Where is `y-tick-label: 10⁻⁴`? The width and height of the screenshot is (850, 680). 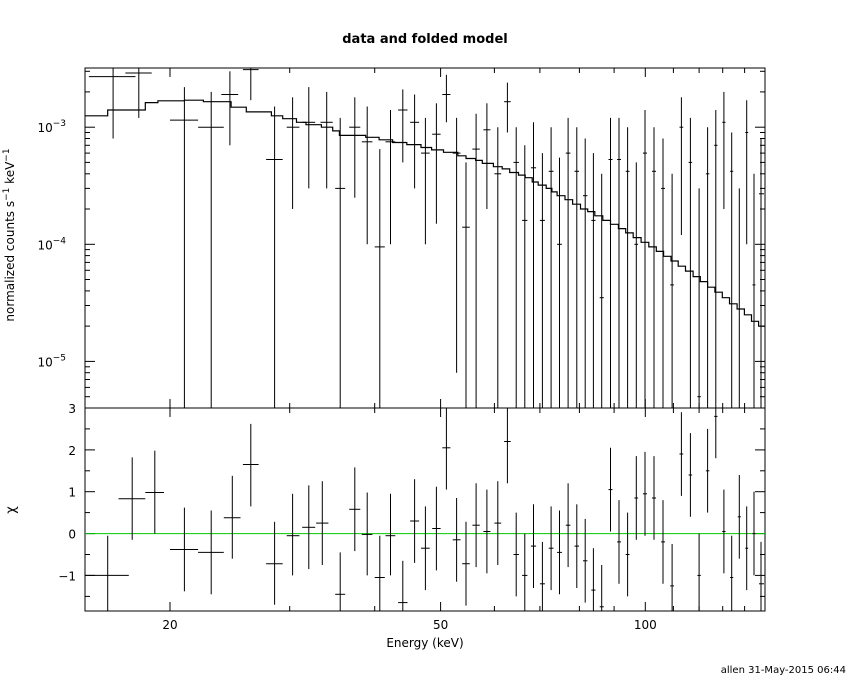 y-tick-label: 10⁻⁴ is located at coordinates (51, 244).